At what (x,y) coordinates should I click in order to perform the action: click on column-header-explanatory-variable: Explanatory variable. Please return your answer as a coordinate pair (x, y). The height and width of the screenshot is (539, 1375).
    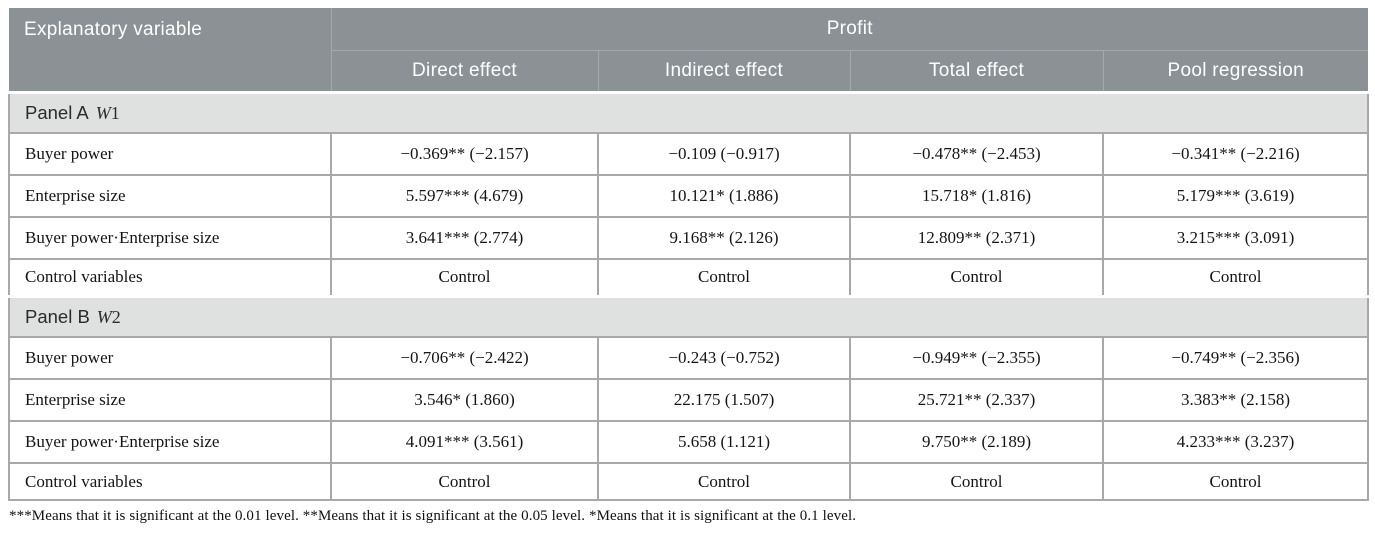
    Looking at the image, I should click on (170, 51).